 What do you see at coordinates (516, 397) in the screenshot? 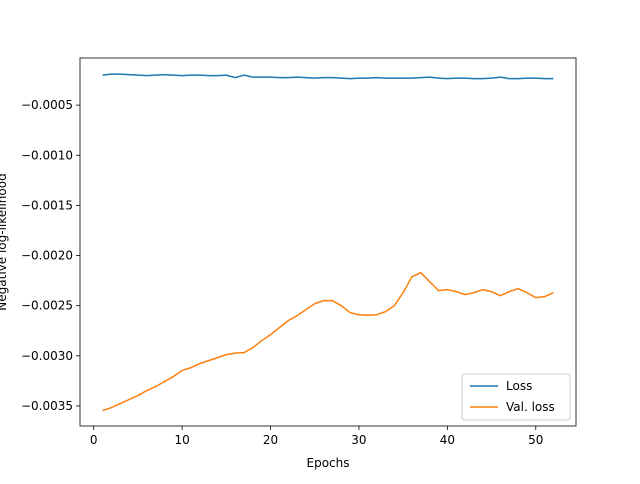
I see `legend: Loss Val. loss` at bounding box center [516, 397].